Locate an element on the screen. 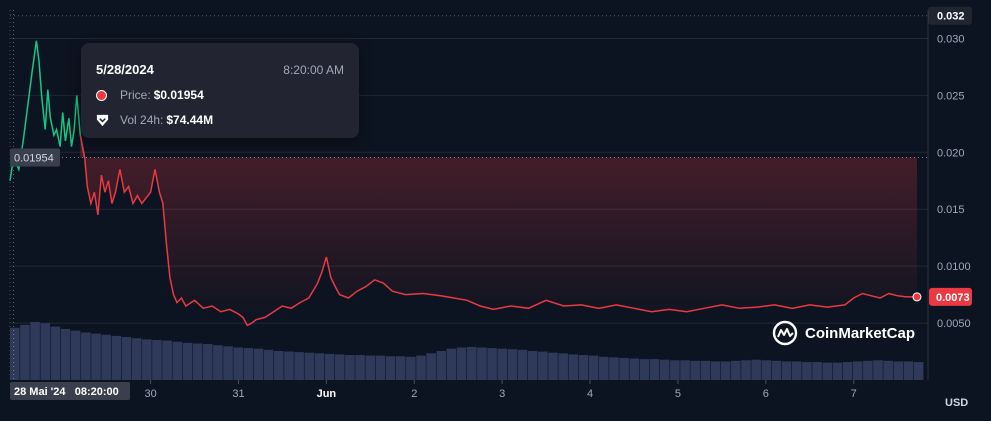 This screenshot has height=421, width=991. y-axis-ticks: 0.032 0.030 0.025 0.020 0.015 0.0100 0.0050 is located at coordinates (950, 168).